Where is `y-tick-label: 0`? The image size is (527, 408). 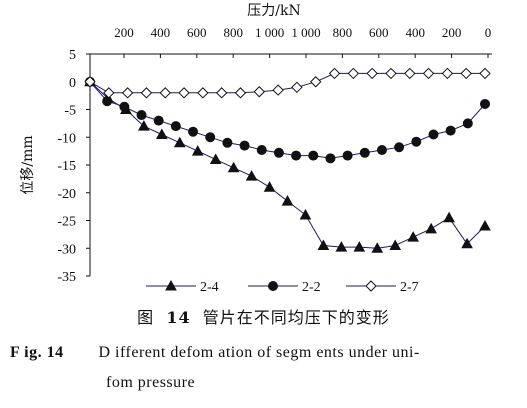 y-tick-label: 0 is located at coordinates (72, 83).